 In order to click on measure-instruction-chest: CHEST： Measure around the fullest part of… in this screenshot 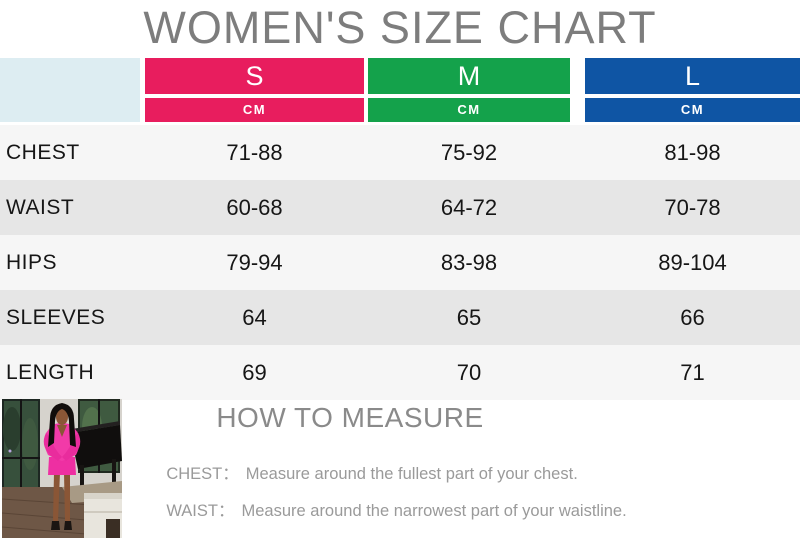, I will do `click(363, 472)`.